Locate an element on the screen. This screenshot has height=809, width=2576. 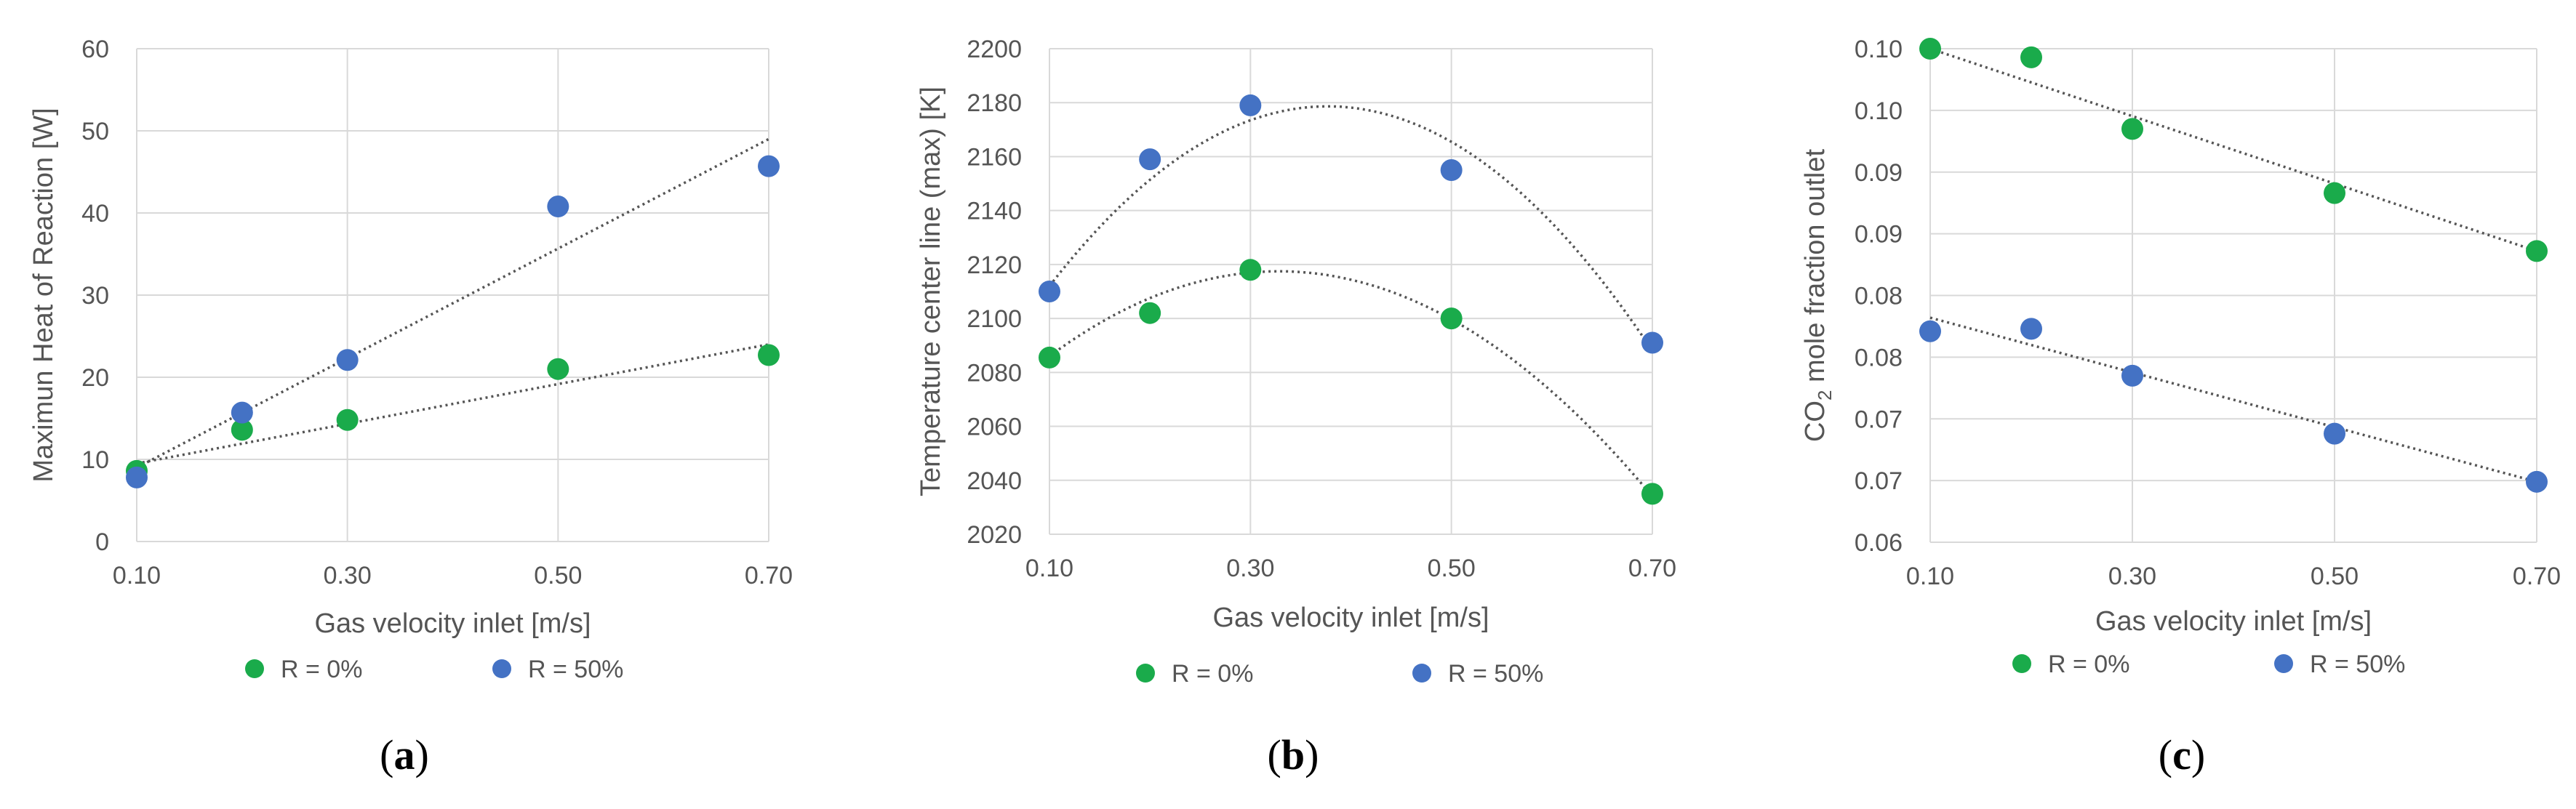
y-axis-label: CO2 mole fraction outlet is located at coordinates (1818, 296).